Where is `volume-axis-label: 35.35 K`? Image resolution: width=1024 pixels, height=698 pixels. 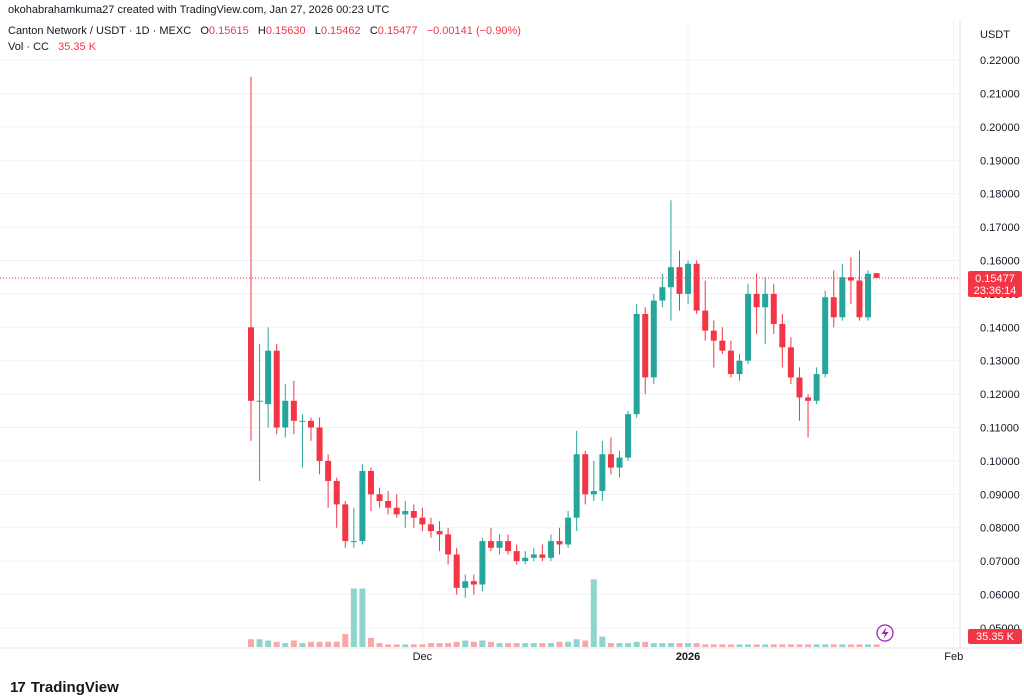
volume-axis-label: 35.35 K is located at coordinates (995, 637).